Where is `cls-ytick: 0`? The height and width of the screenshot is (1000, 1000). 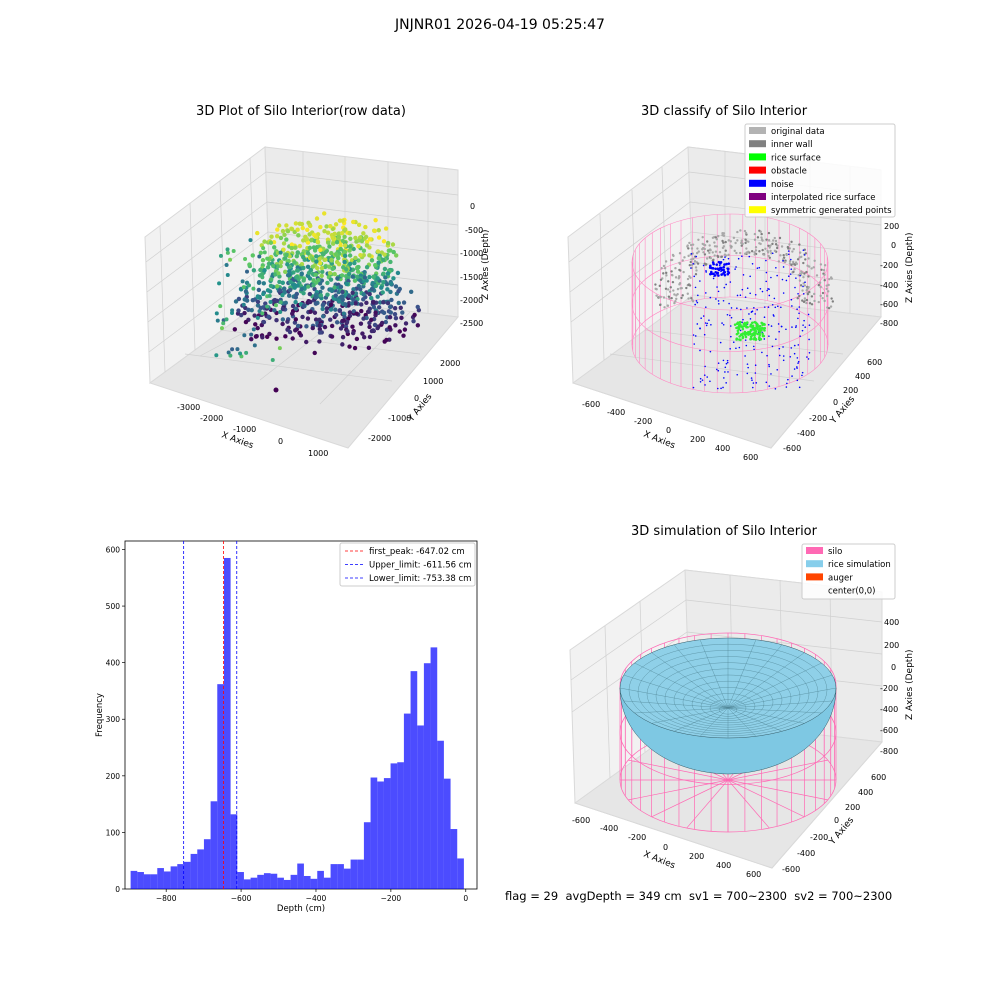
cls-ytick: 0 is located at coordinates (835, 402).